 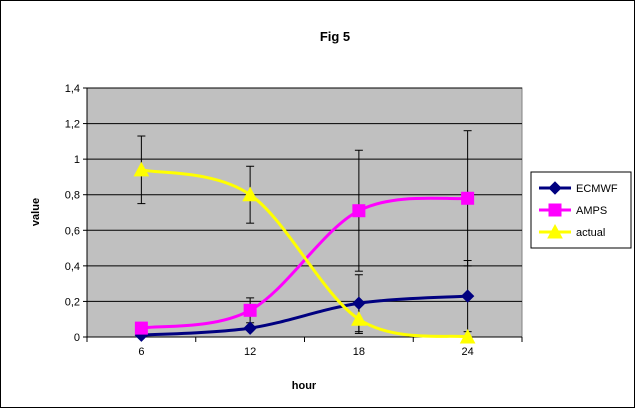 What do you see at coordinates (72, 302) in the screenshot?
I see `y-tick-label: 0,2` at bounding box center [72, 302].